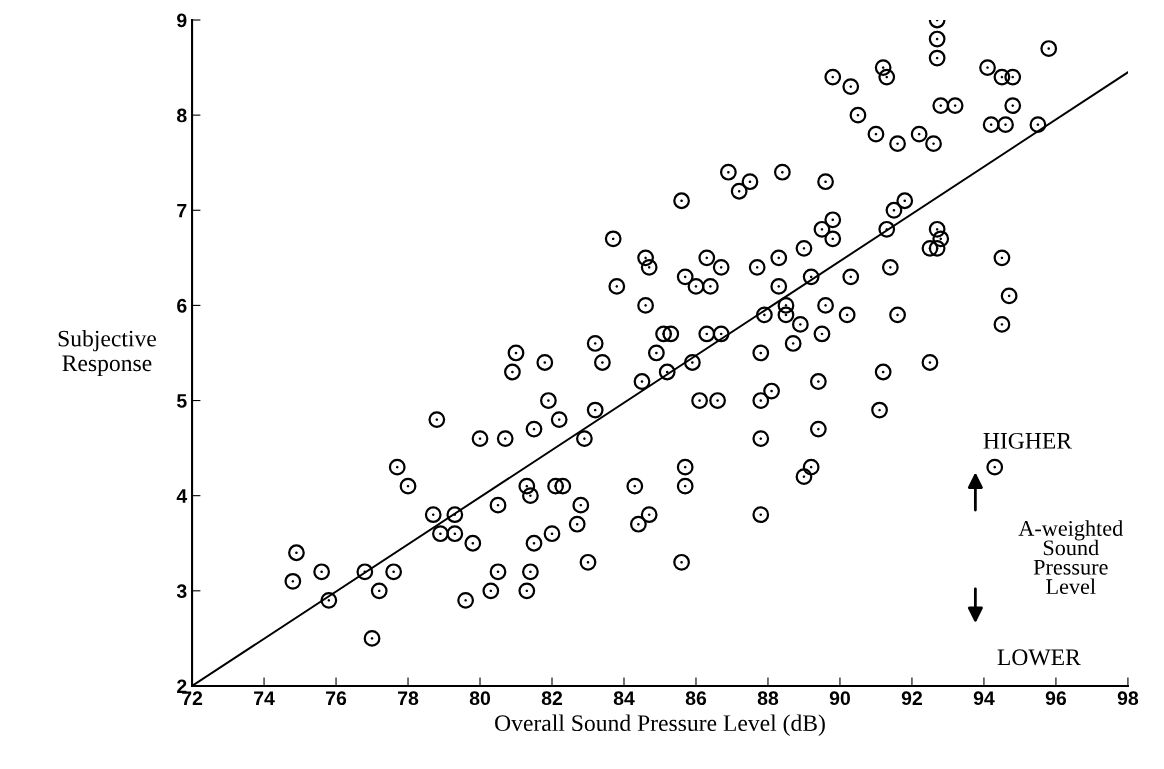  I want to click on x-axis-title: Overall Sound Pressure Level (dB), so click(660, 725).